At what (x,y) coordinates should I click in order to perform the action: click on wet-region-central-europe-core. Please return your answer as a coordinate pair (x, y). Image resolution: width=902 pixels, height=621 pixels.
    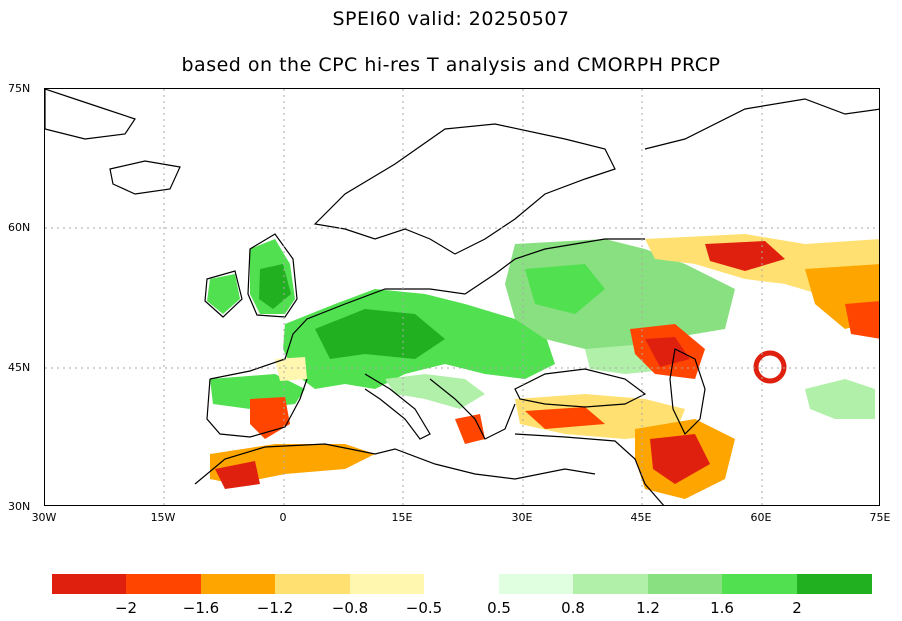
    Looking at the image, I should click on (380, 334).